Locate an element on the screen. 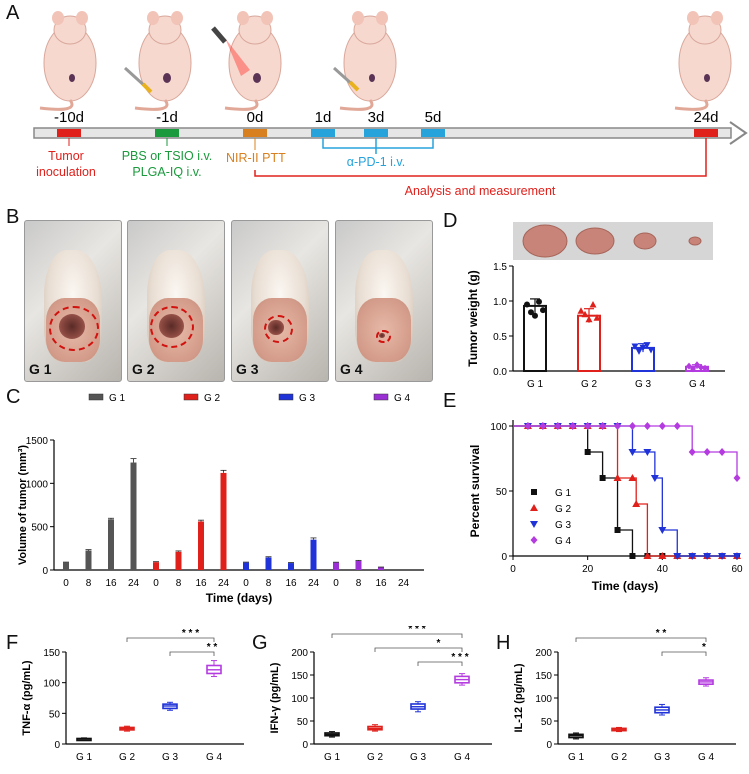 The width and height of the screenshot is (749, 774). significance-label: * * is located at coordinates (661, 633).